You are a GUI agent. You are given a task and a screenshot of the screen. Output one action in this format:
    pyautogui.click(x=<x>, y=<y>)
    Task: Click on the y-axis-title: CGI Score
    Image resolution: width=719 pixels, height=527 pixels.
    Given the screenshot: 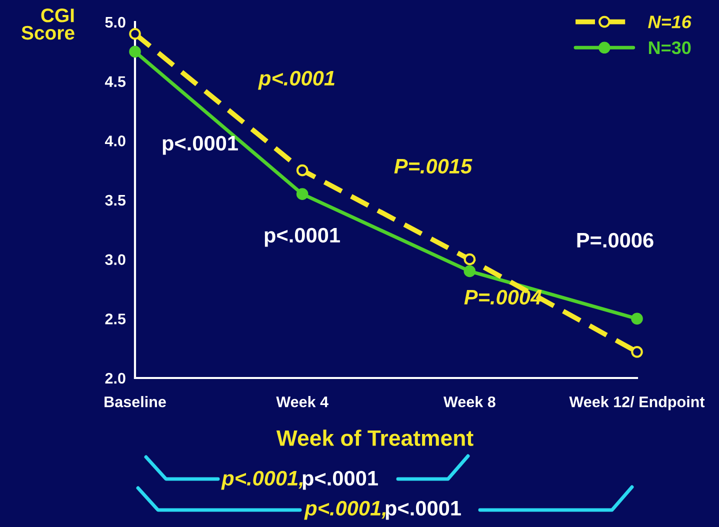 What is the action you would take?
    pyautogui.click(x=48, y=24)
    